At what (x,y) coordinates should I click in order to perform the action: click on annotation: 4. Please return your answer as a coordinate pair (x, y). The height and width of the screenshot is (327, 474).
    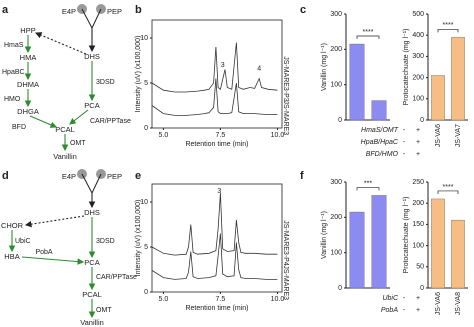
    Looking at the image, I should click on (259, 68).